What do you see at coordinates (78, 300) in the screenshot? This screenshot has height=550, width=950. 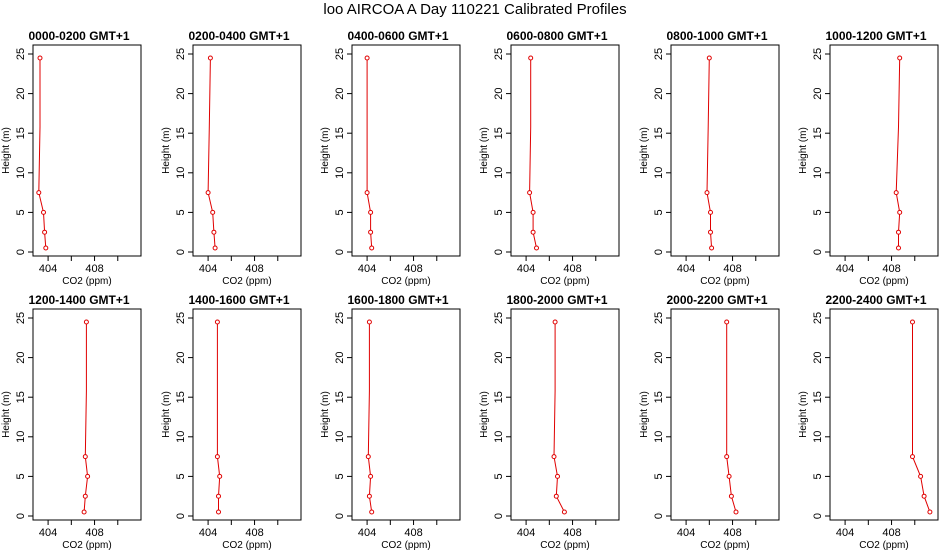 I see `panel-title: 1200-1400 GMT+1` at bounding box center [78, 300].